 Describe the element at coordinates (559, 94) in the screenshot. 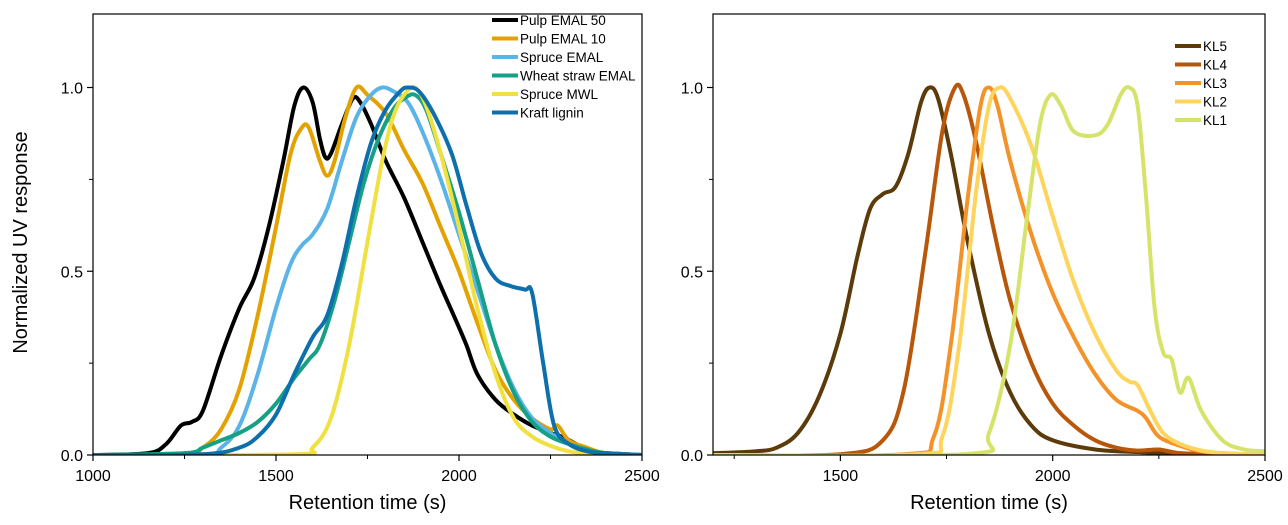

I see `legend-label-spruce-mwl: Spruce MWL` at that location.